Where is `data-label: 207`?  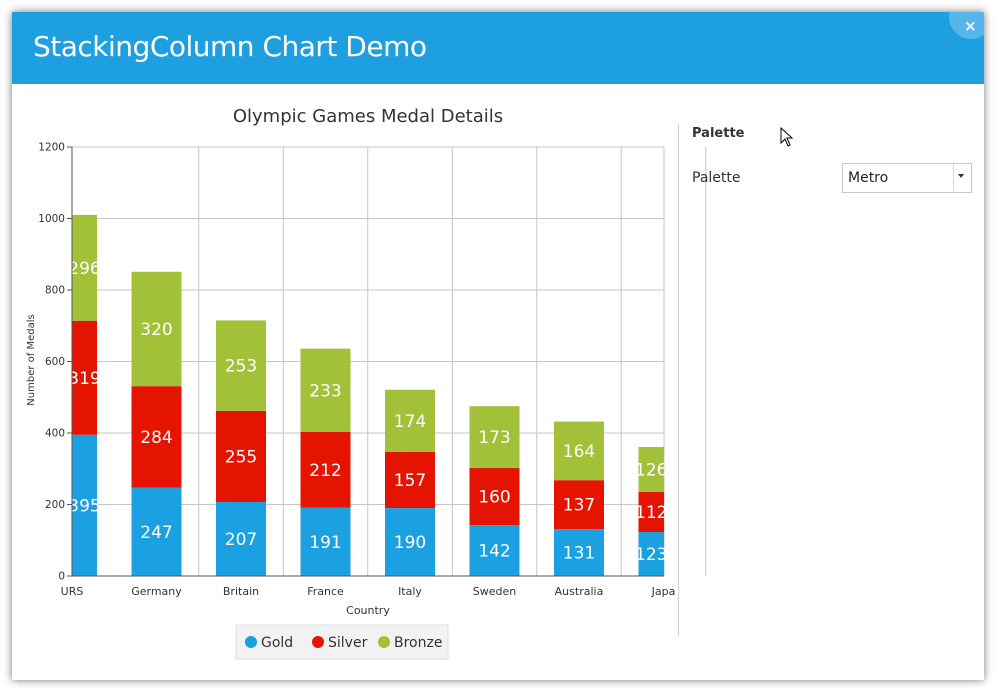 data-label: 207 is located at coordinates (241, 540).